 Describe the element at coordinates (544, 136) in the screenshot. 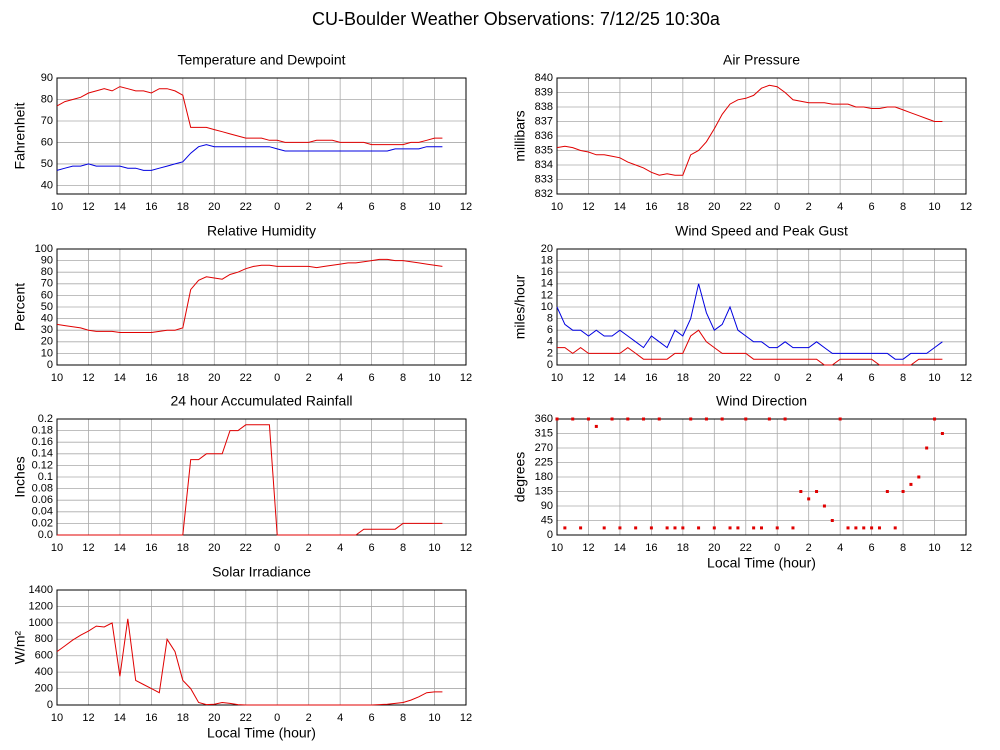

I see `y-tick-label: 836` at that location.